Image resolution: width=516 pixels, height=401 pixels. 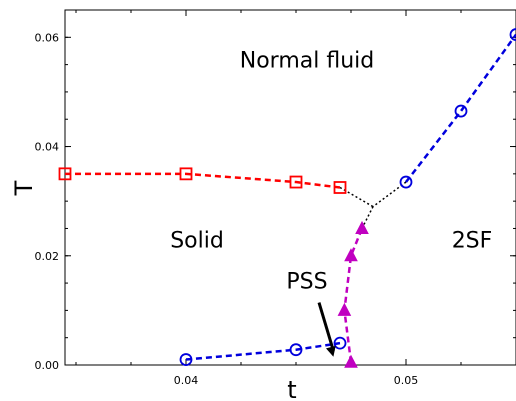 I want to click on y-axis-label: T, so click(x=24, y=188).